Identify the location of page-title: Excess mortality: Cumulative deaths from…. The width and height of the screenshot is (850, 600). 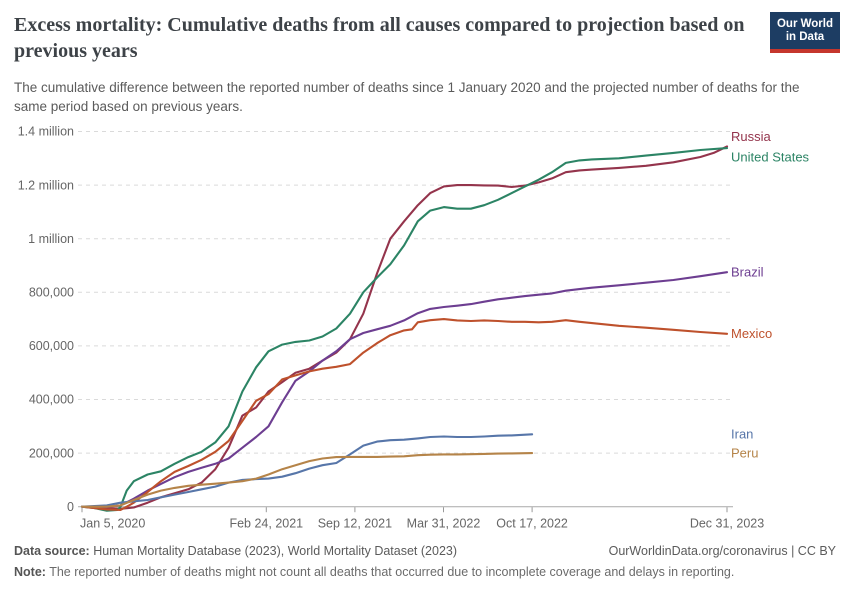
(379, 38).